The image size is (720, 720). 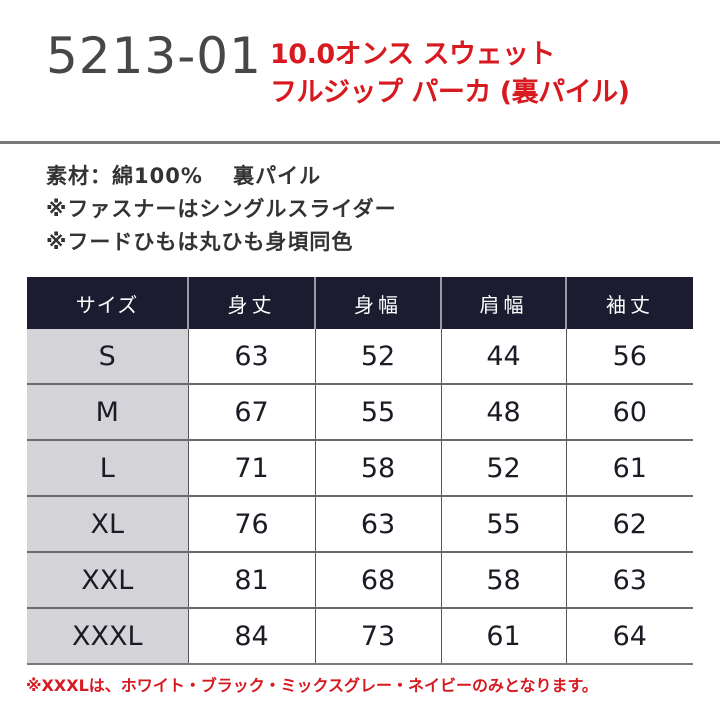 What do you see at coordinates (629, 636) in the screenshot?
I see `value-cell: 64` at bounding box center [629, 636].